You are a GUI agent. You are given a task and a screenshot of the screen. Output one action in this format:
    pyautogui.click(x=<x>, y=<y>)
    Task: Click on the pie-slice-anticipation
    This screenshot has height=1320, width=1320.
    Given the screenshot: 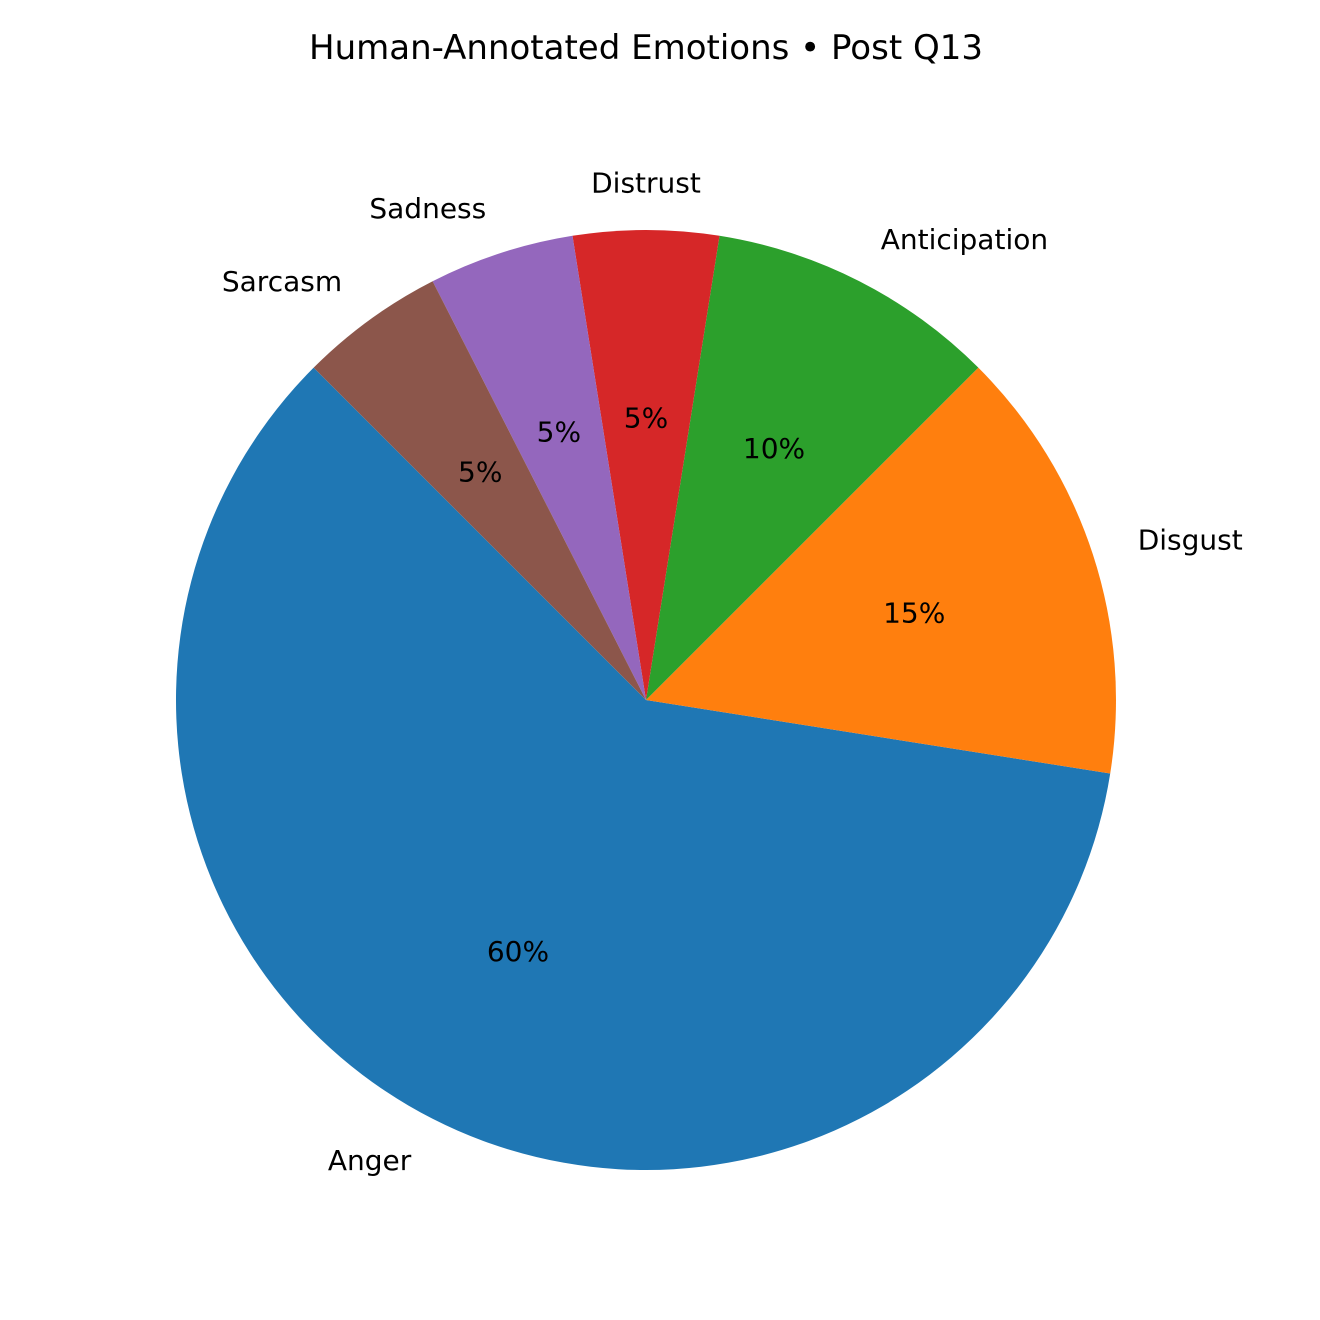 What is the action you would take?
    pyautogui.click(x=812, y=468)
    